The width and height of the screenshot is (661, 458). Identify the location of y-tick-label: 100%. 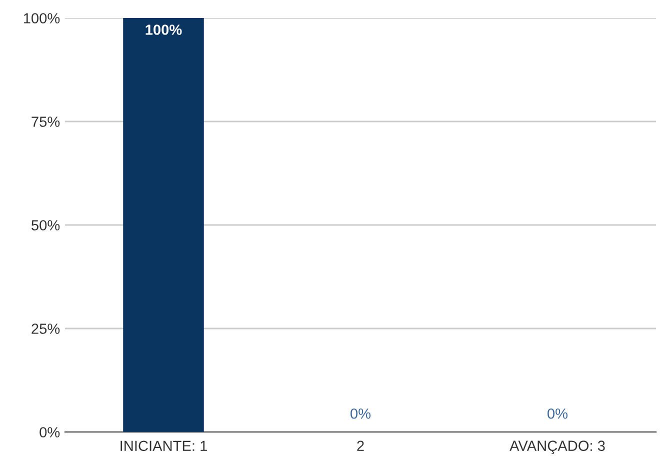
(42, 18).